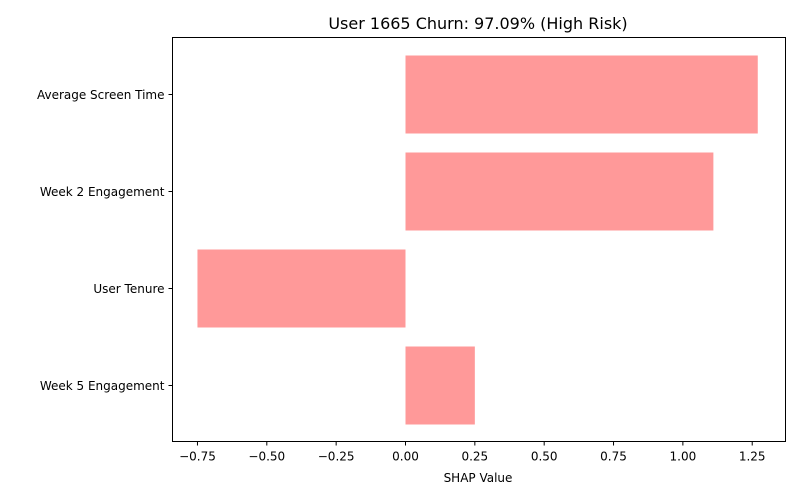  Describe the element at coordinates (440, 385) in the screenshot. I see `bar-week-5-engagement` at that location.